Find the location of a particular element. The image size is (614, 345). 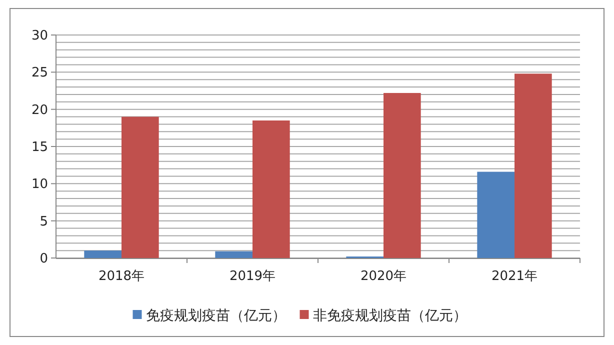

y-tick-label: 15 is located at coordinates (39, 148).